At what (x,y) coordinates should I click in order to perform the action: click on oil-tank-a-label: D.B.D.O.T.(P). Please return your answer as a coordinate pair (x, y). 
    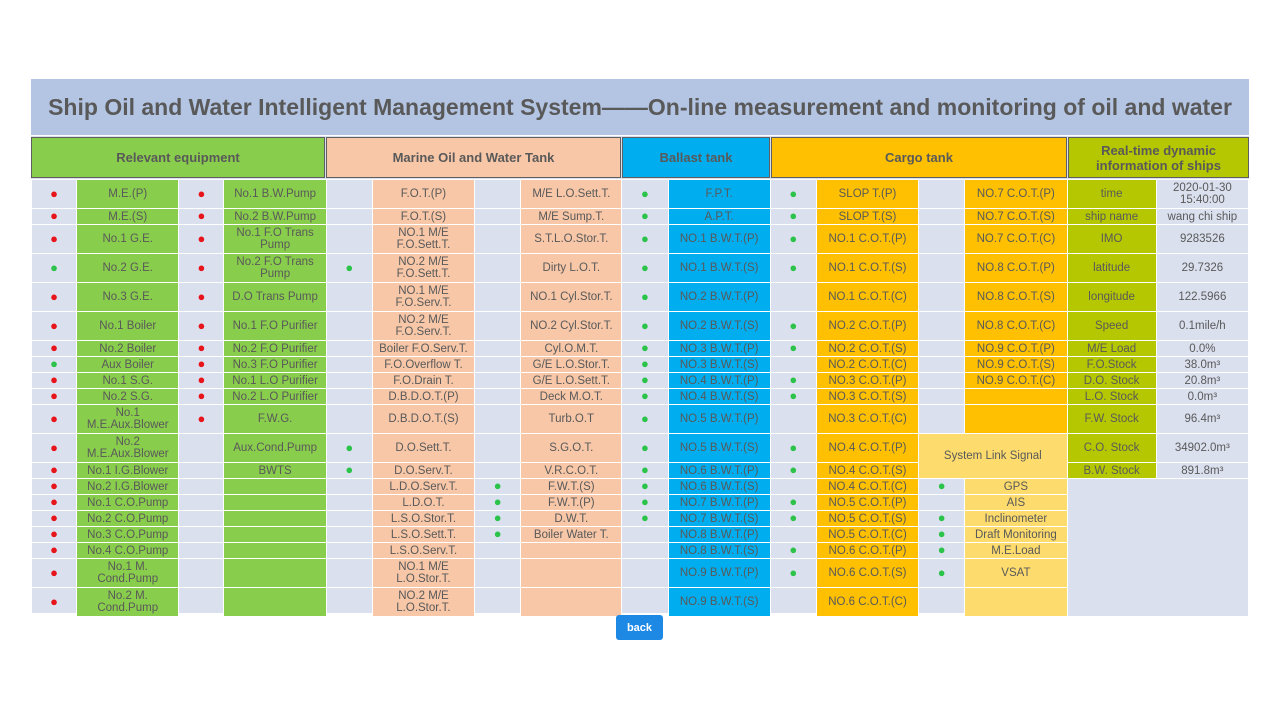
    Looking at the image, I should click on (423, 396).